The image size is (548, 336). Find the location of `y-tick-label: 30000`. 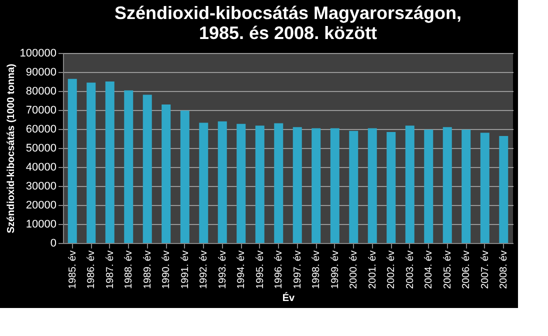

y-tick-label: 30000 is located at coordinates (41, 186).